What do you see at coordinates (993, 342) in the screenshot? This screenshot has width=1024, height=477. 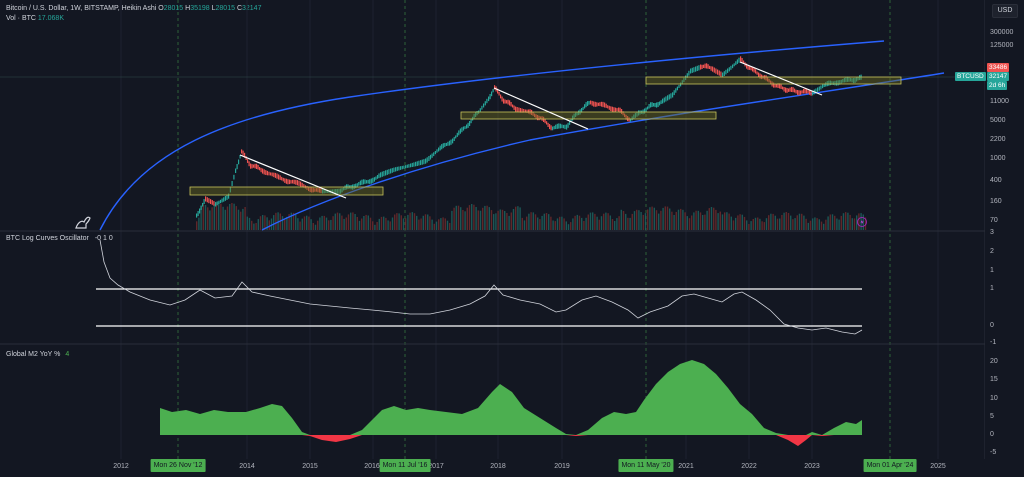 I see `osc-axis-label: -1` at bounding box center [993, 342].